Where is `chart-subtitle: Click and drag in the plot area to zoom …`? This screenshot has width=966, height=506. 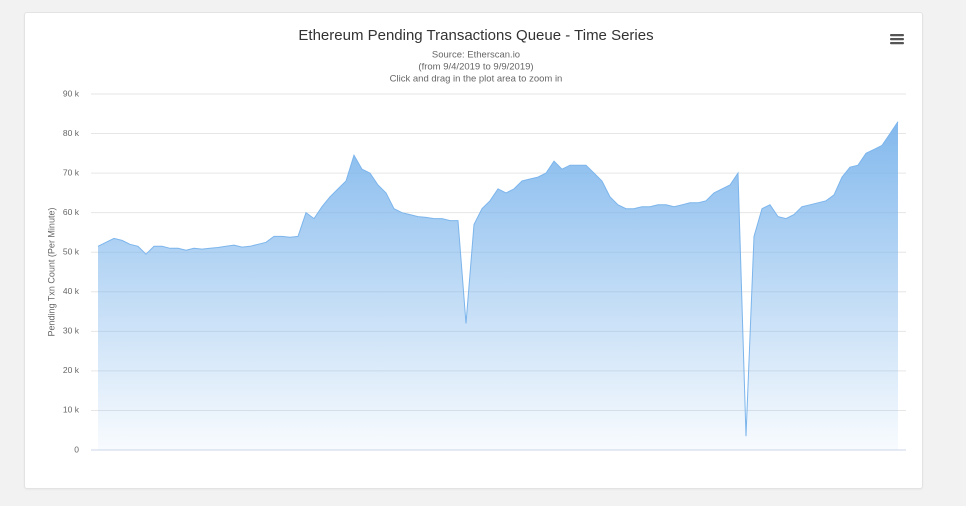 chart-subtitle: Click and drag in the plot area to zoom … is located at coordinates (476, 79).